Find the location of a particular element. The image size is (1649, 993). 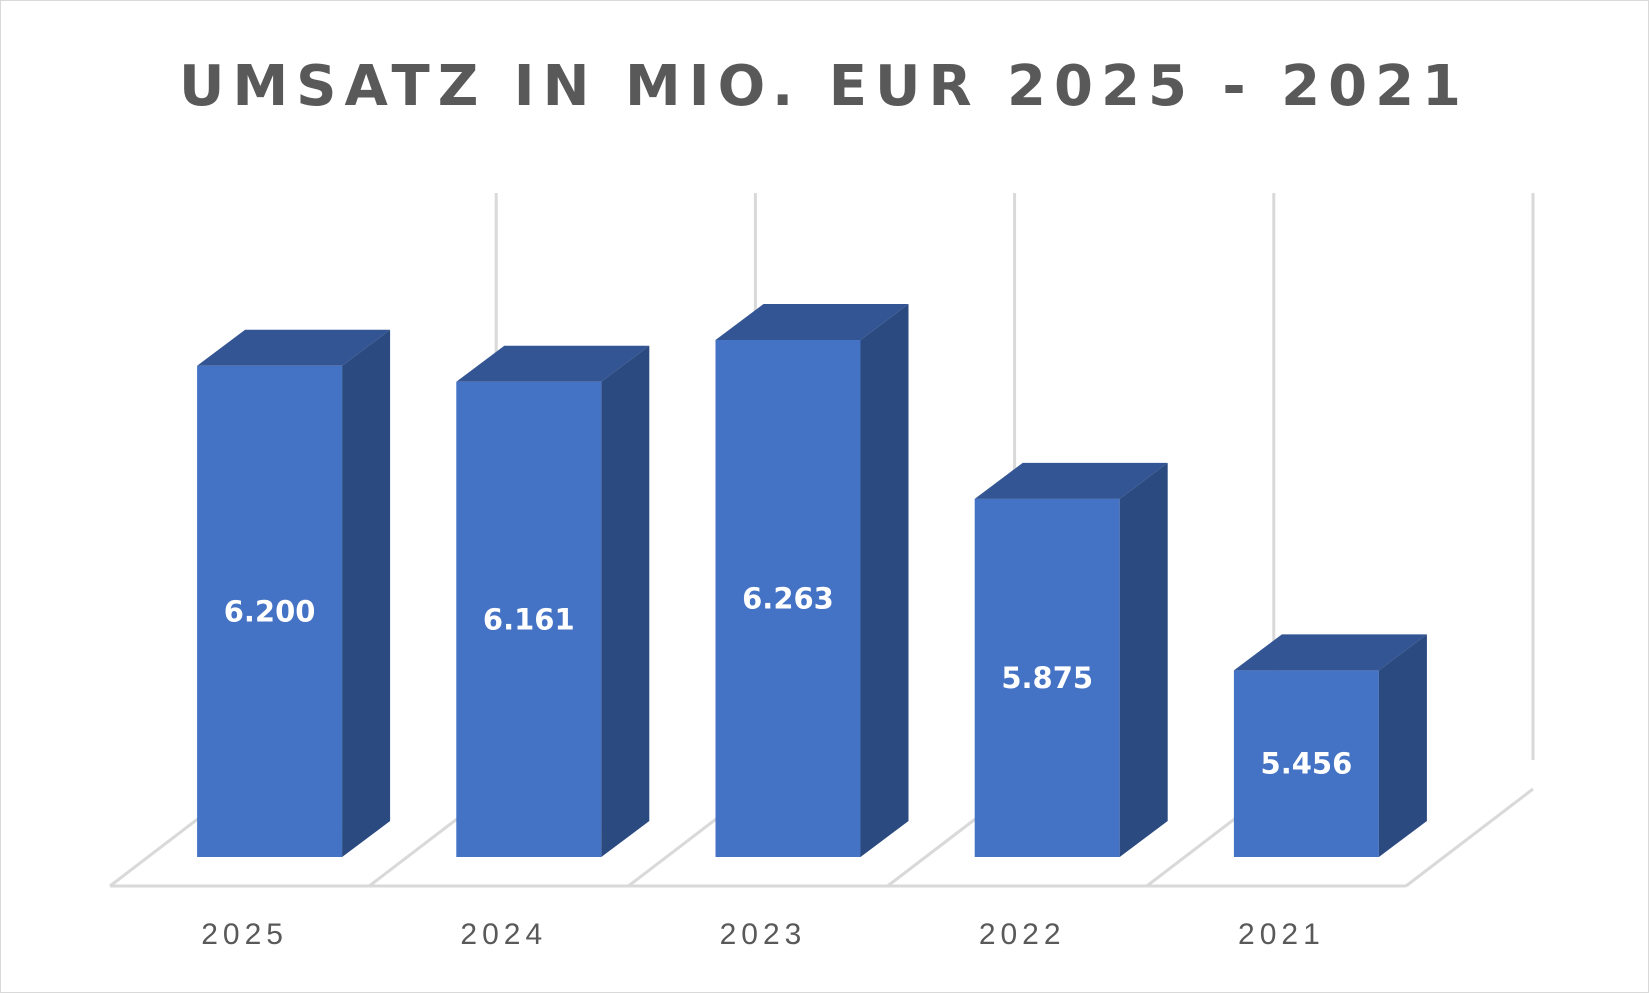

bar-2024: 6.161 is located at coordinates (553, 601).